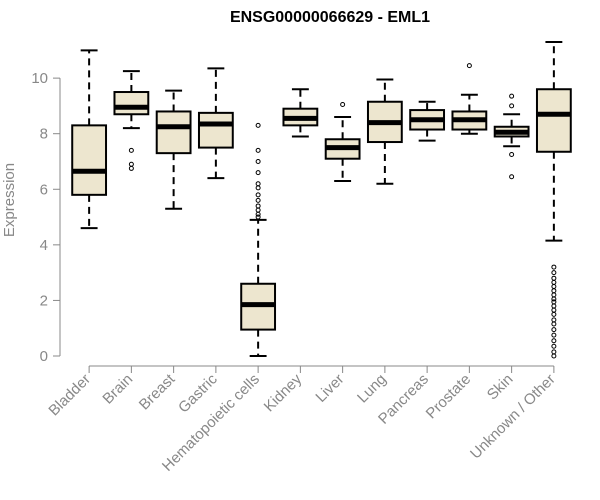 The height and width of the screenshot is (500, 600). Describe the element at coordinates (283, 392) in the screenshot. I see `x-tick-label: Kidney` at that location.